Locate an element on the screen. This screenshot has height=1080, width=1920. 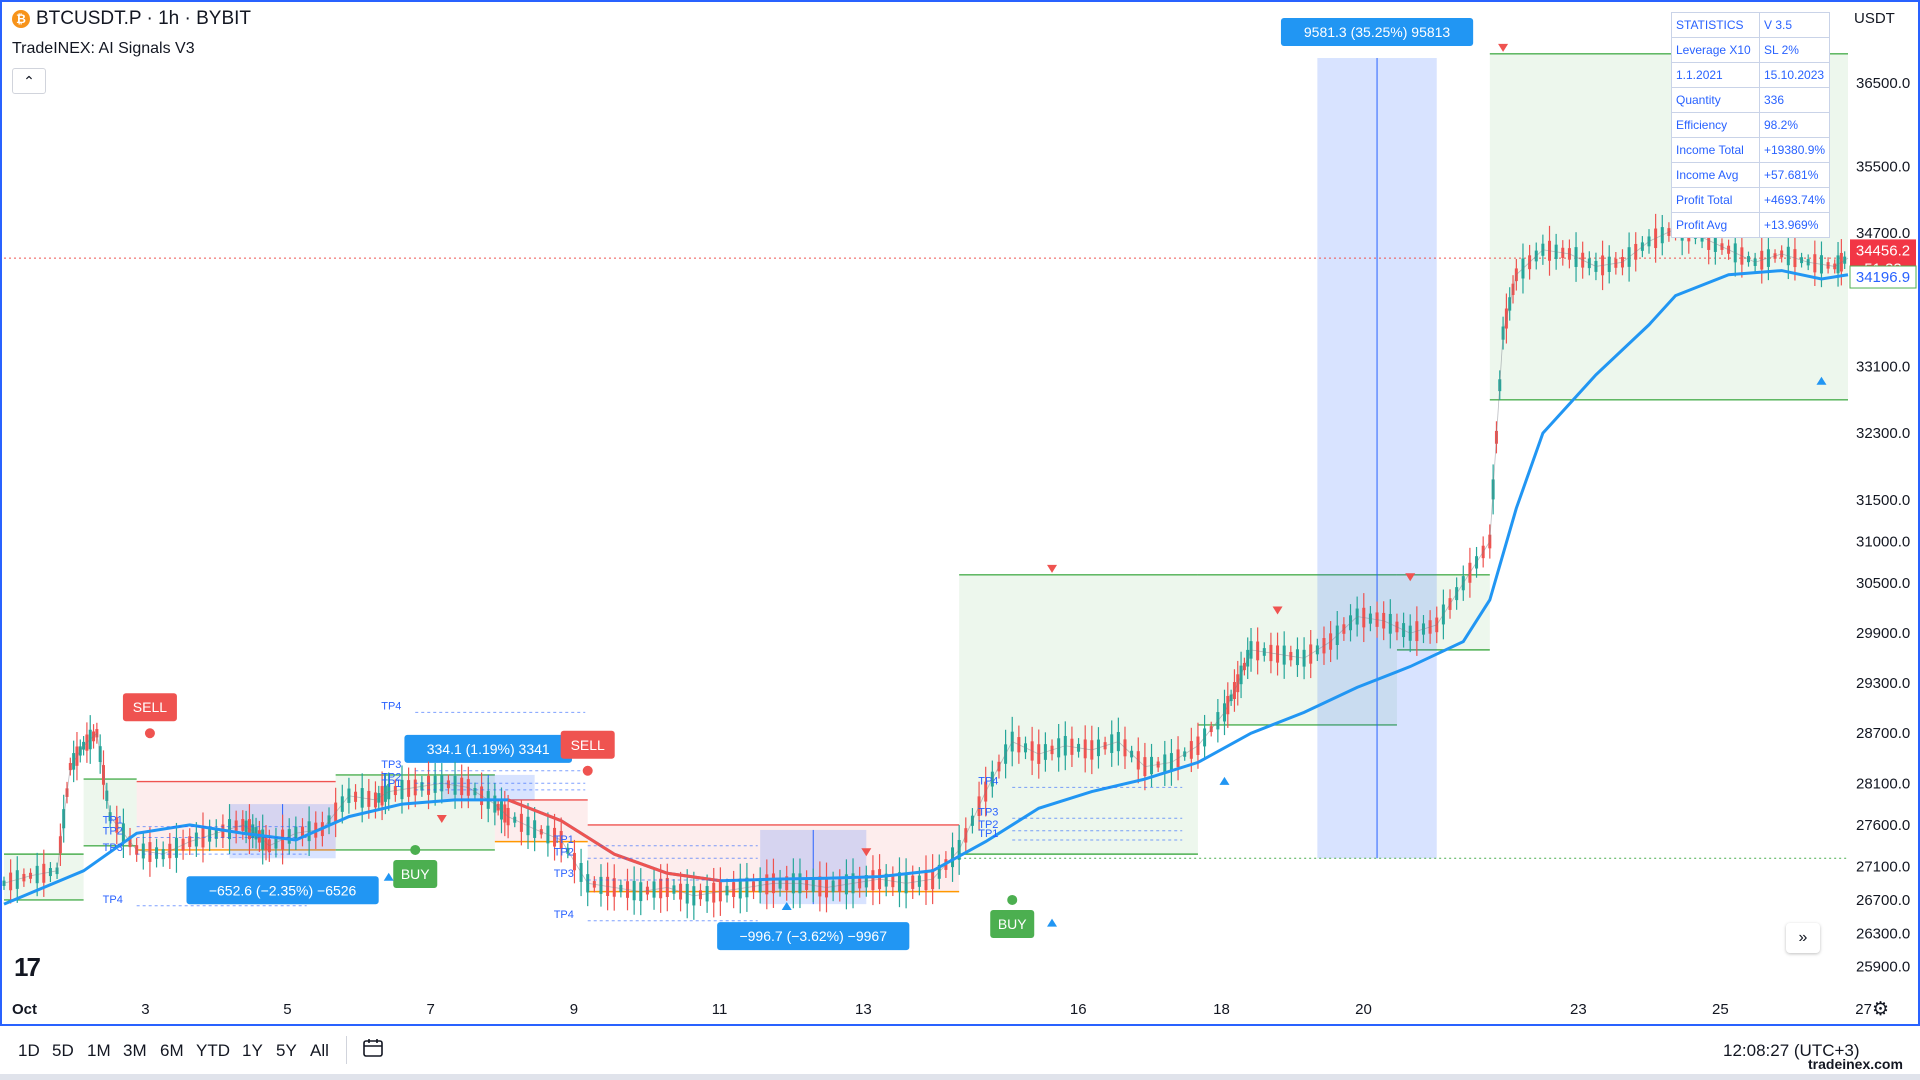
x-tick-label: 9 is located at coordinates (574, 1009).